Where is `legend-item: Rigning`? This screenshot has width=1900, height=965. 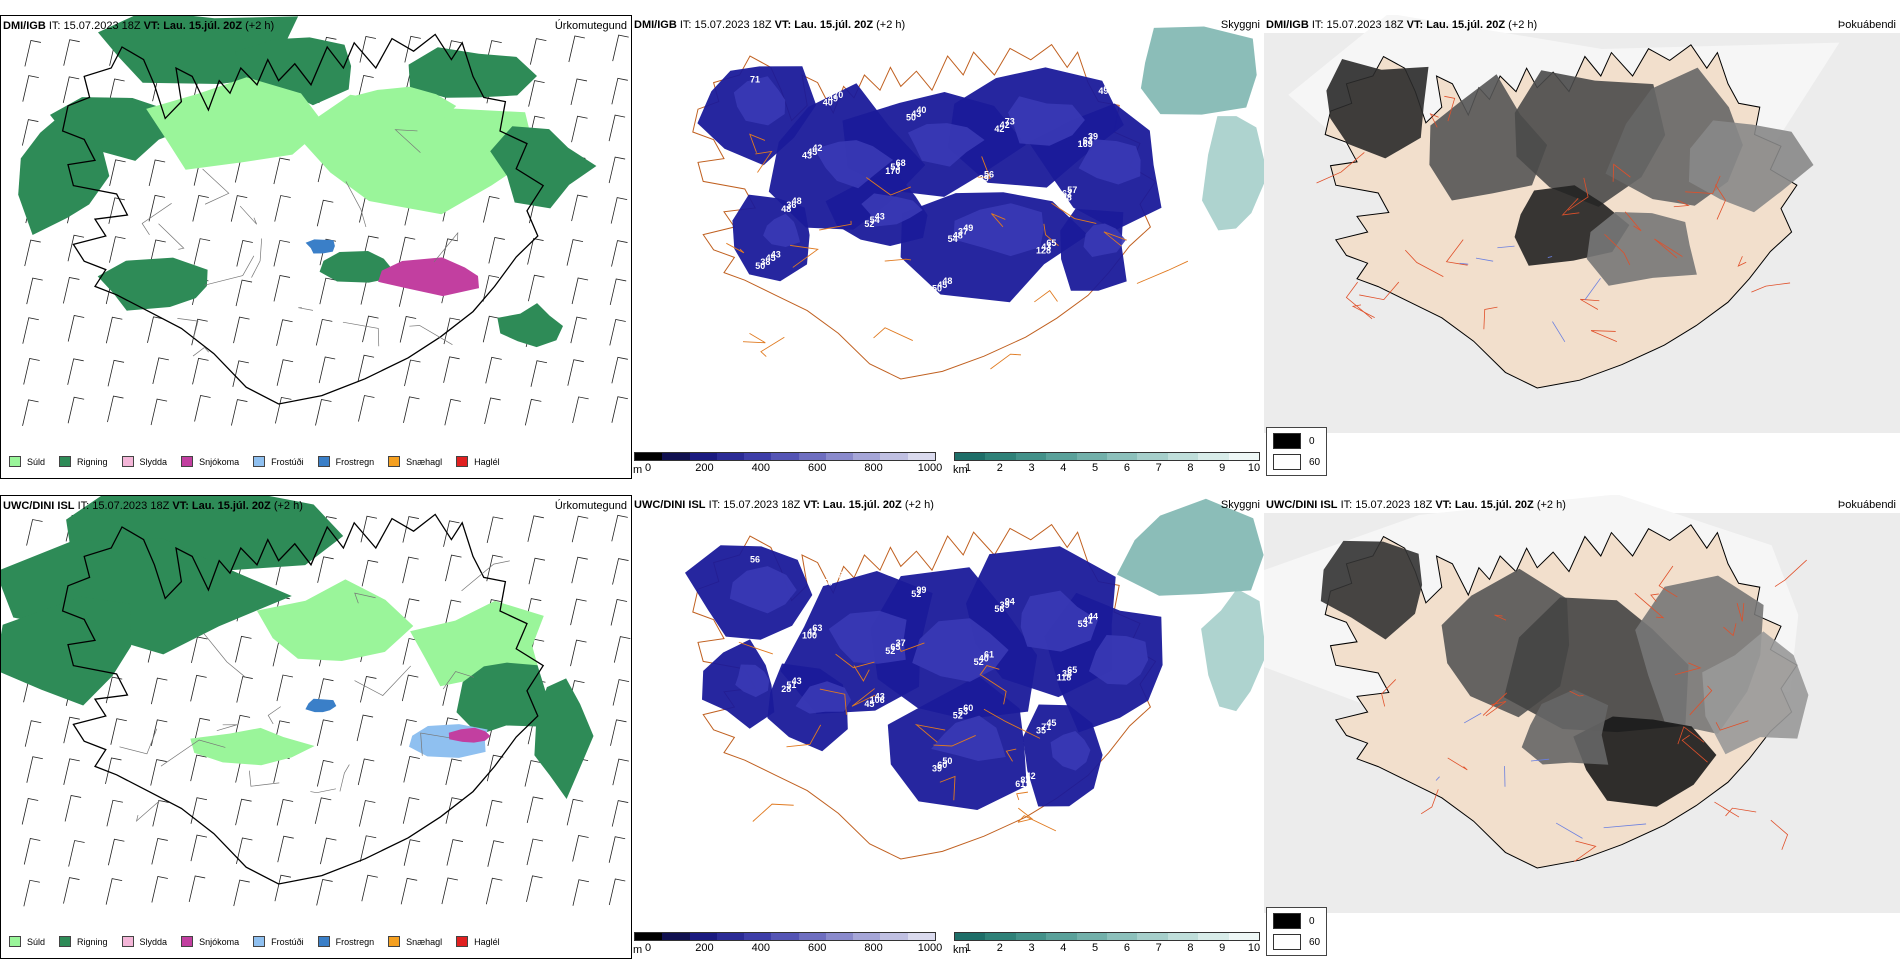 legend-item: Rigning is located at coordinates (83, 461).